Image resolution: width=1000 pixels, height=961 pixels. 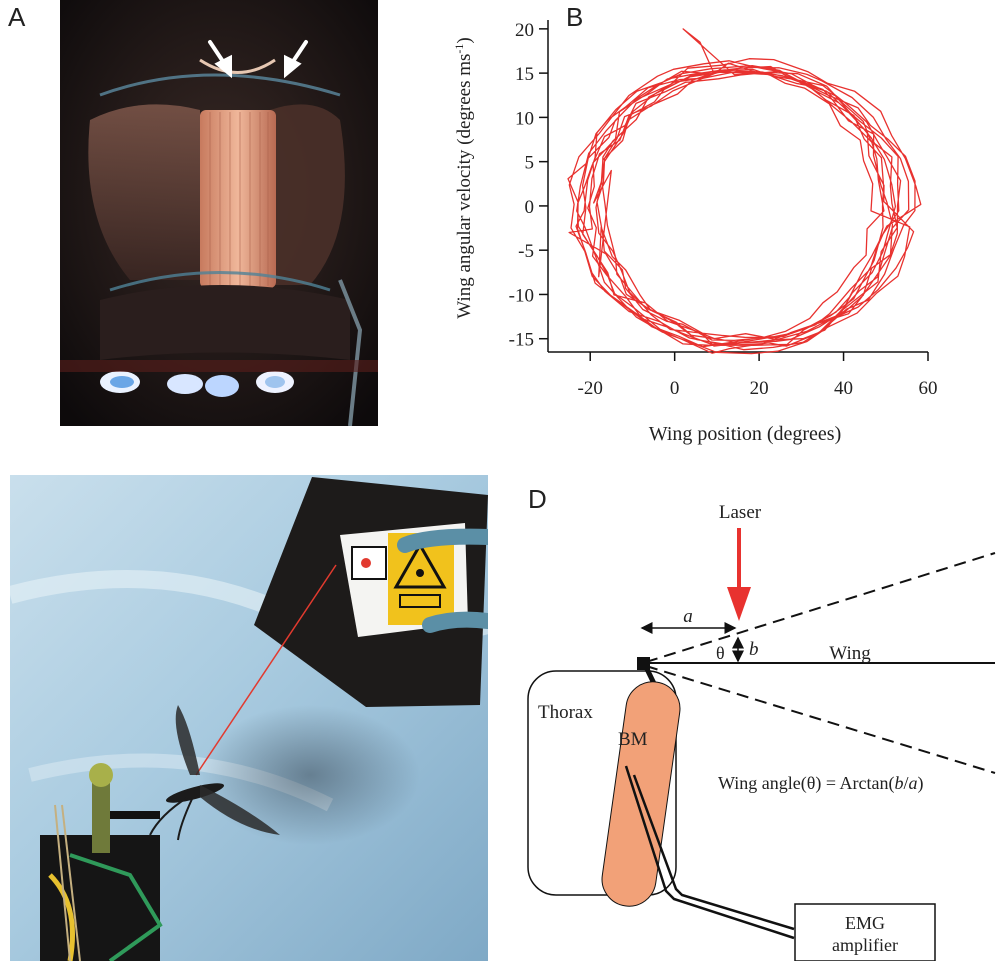 I want to click on laser-label: Laser, so click(x=740, y=512).